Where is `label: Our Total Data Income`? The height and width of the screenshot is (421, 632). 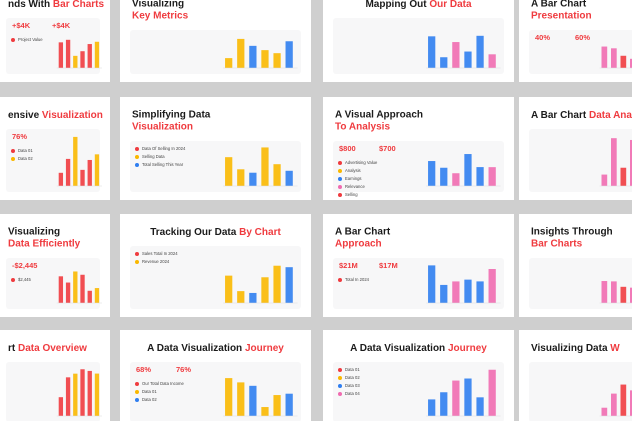 label: Our Total Data Income is located at coordinates (163, 383).